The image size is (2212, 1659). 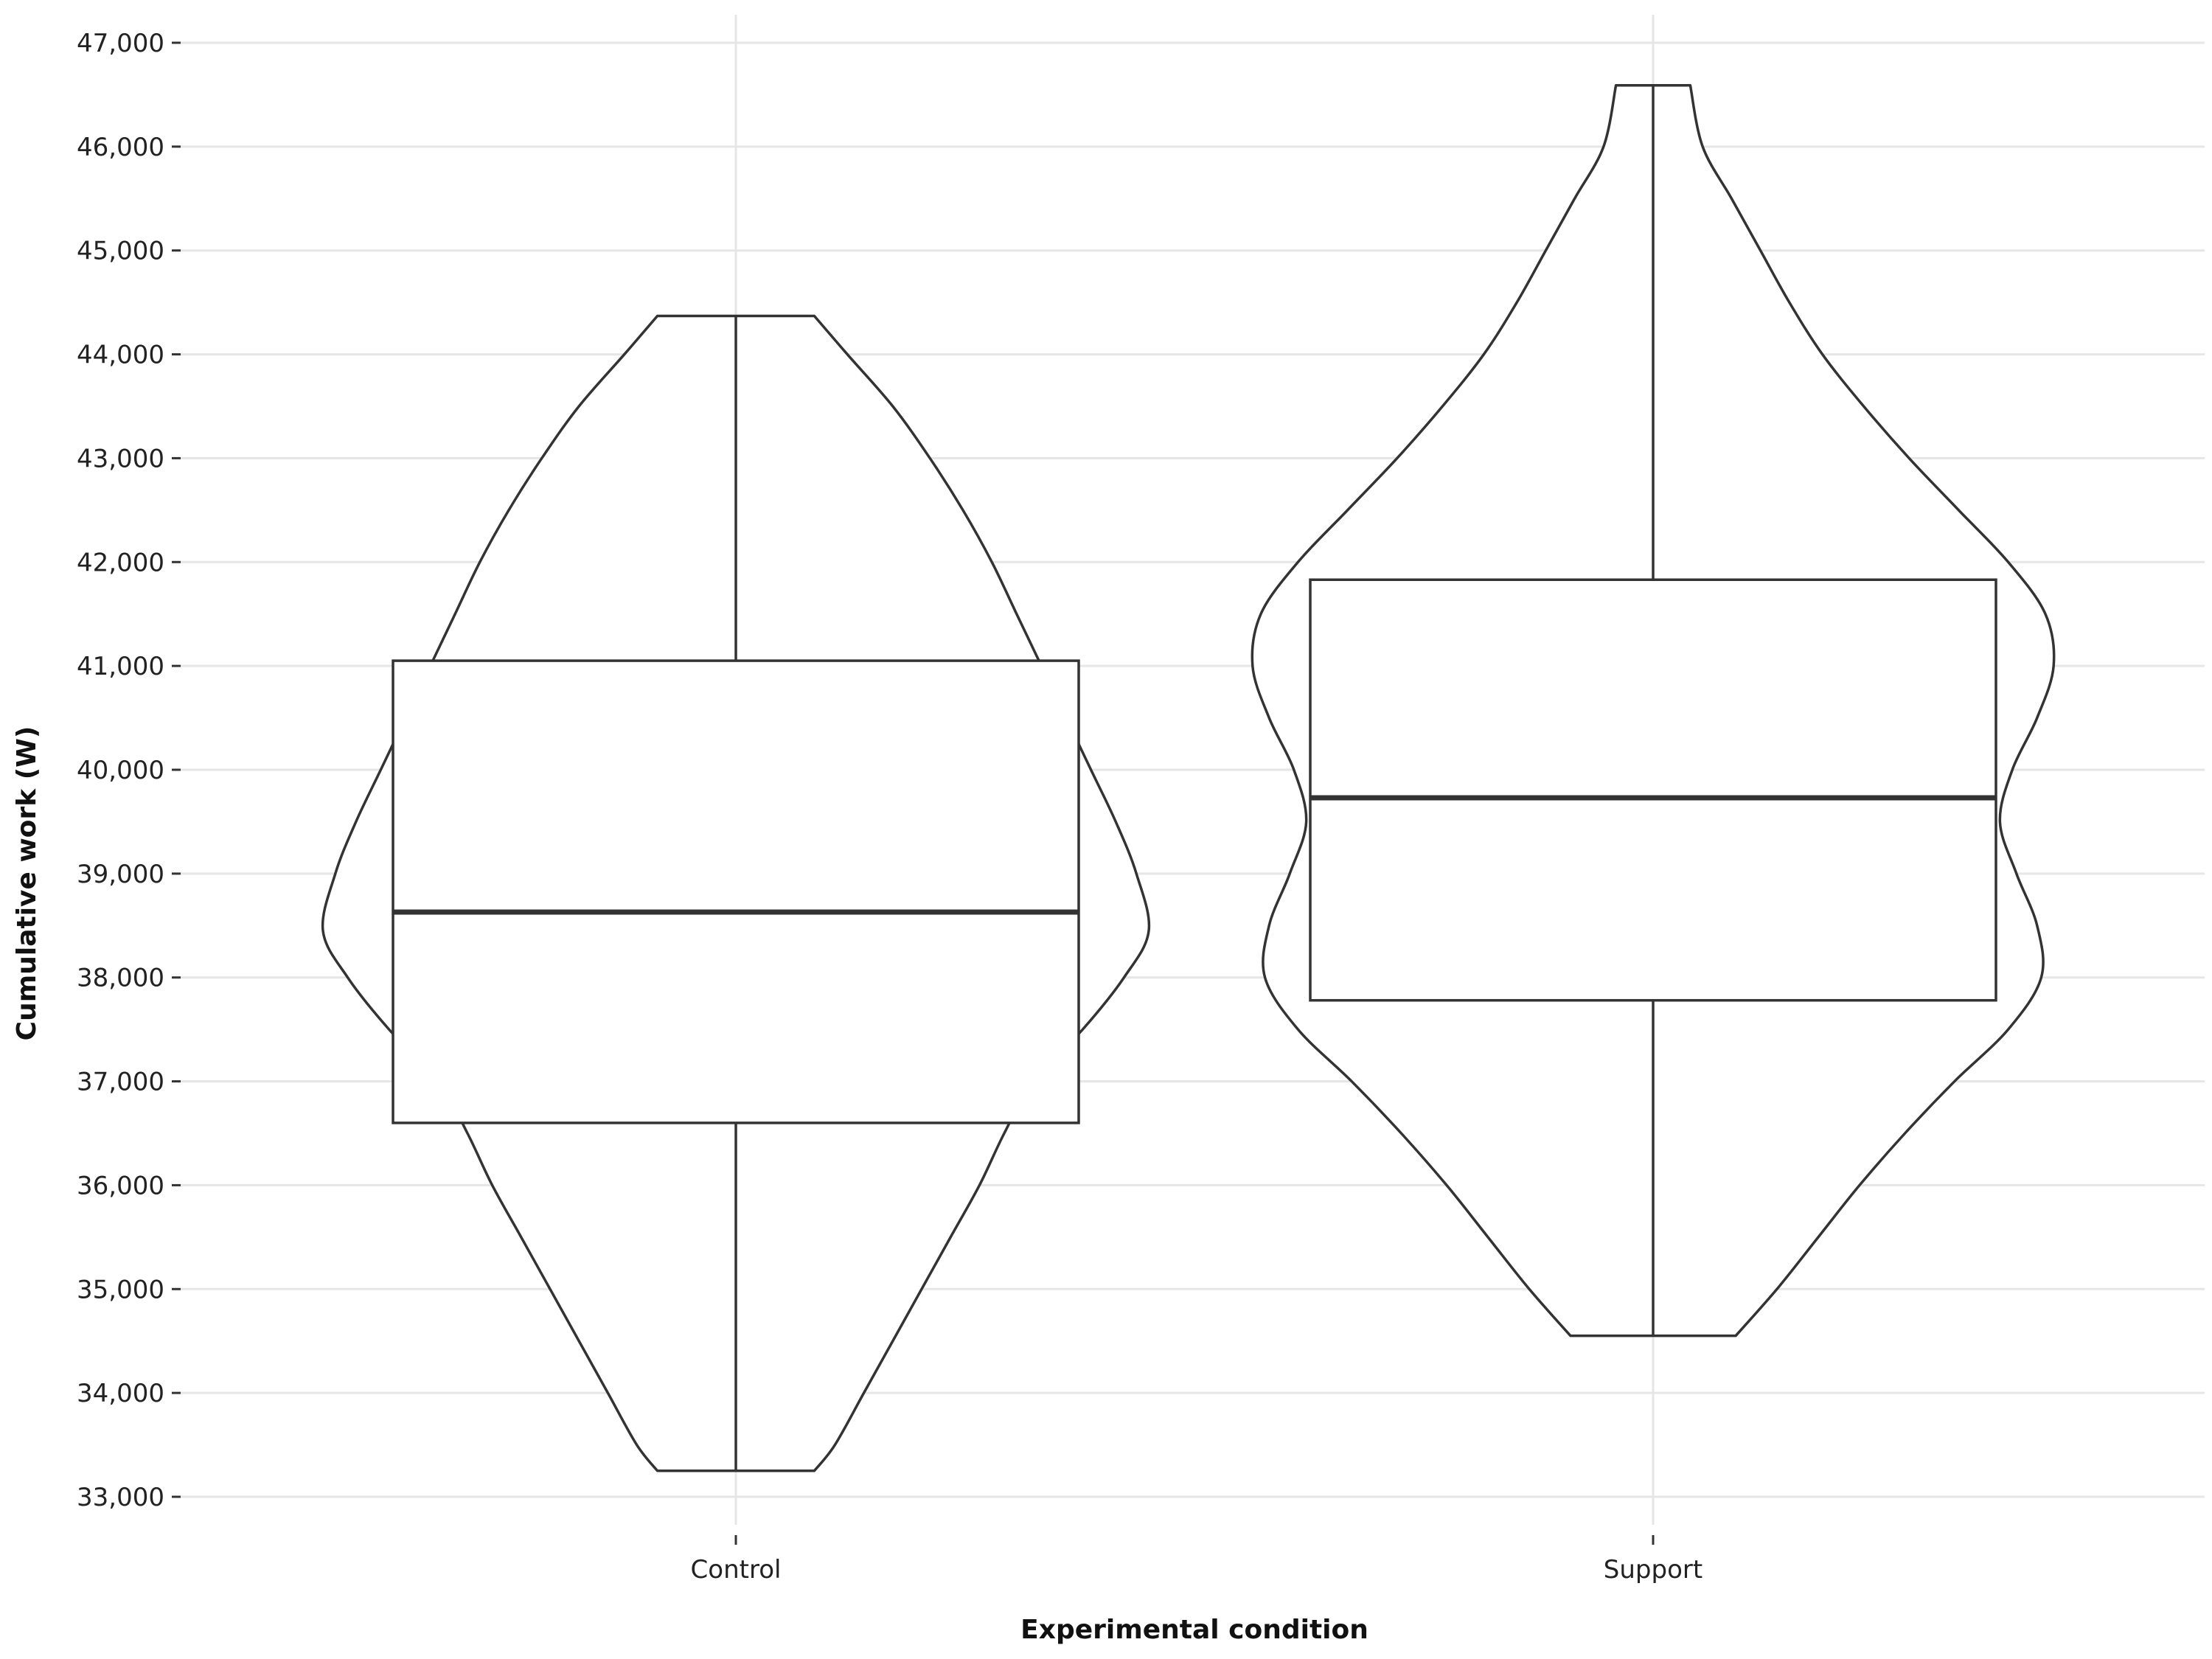 What do you see at coordinates (1653, 1570) in the screenshot?
I see `x-tick-label: Support` at bounding box center [1653, 1570].